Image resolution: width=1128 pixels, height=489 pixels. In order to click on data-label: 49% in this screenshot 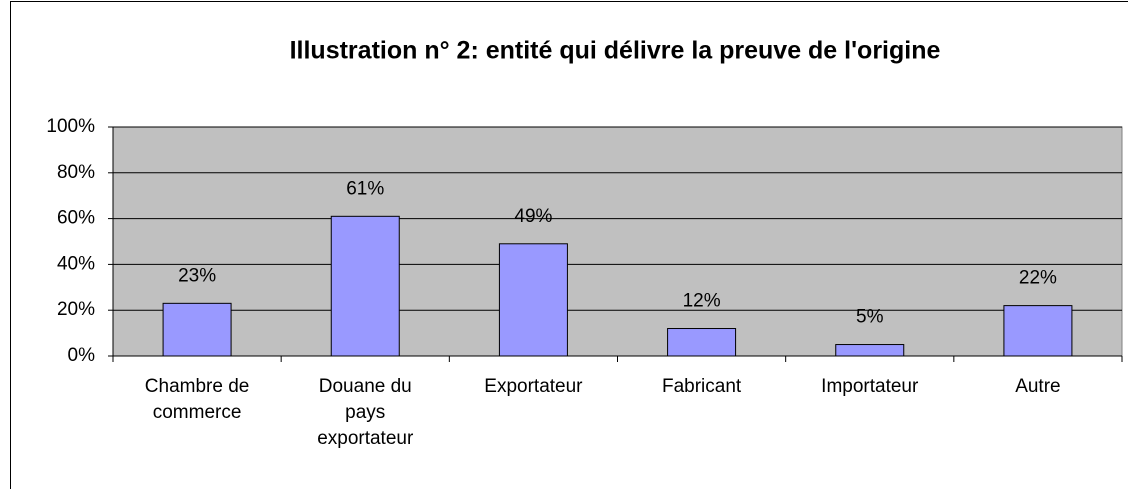, I will do `click(533, 216)`.